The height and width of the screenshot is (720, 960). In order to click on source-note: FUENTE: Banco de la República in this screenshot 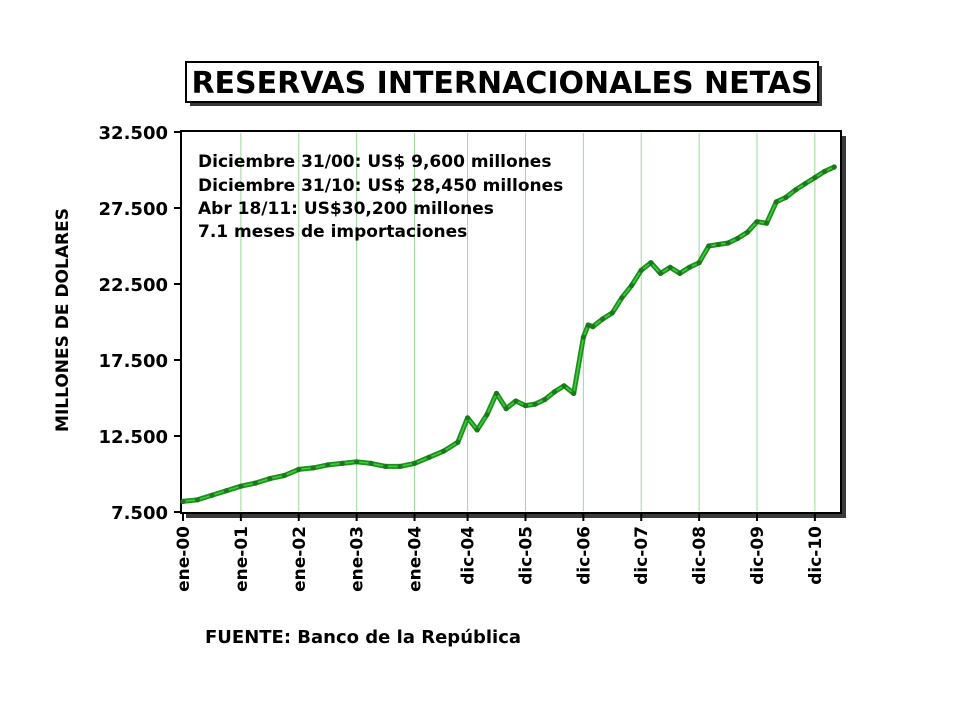, I will do `click(363, 637)`.